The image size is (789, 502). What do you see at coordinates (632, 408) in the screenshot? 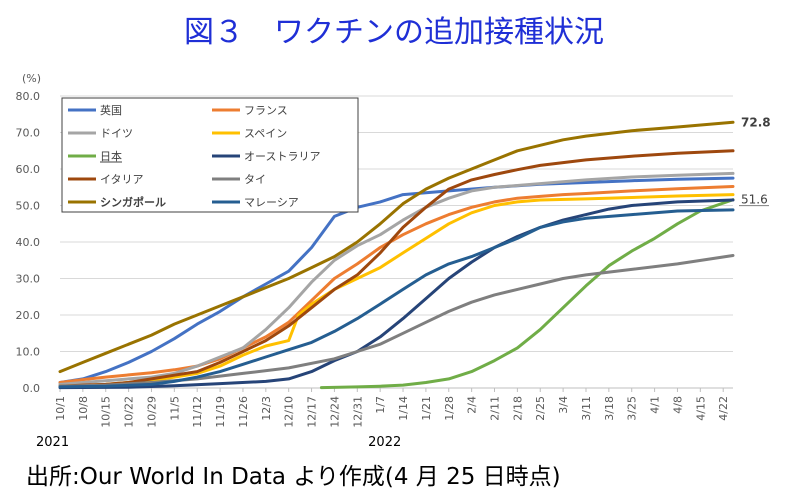
I see `x-tick-label: 3/25` at bounding box center [632, 408].